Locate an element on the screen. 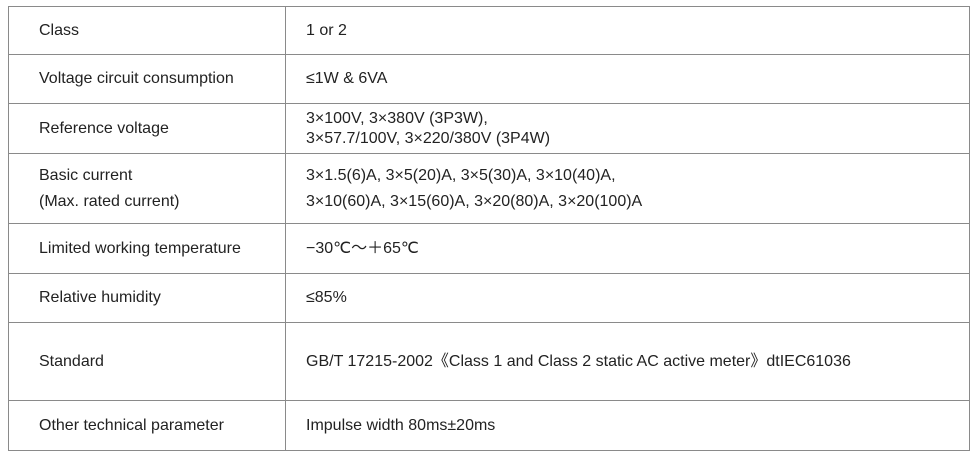  spec-label: Standard is located at coordinates (71, 361).